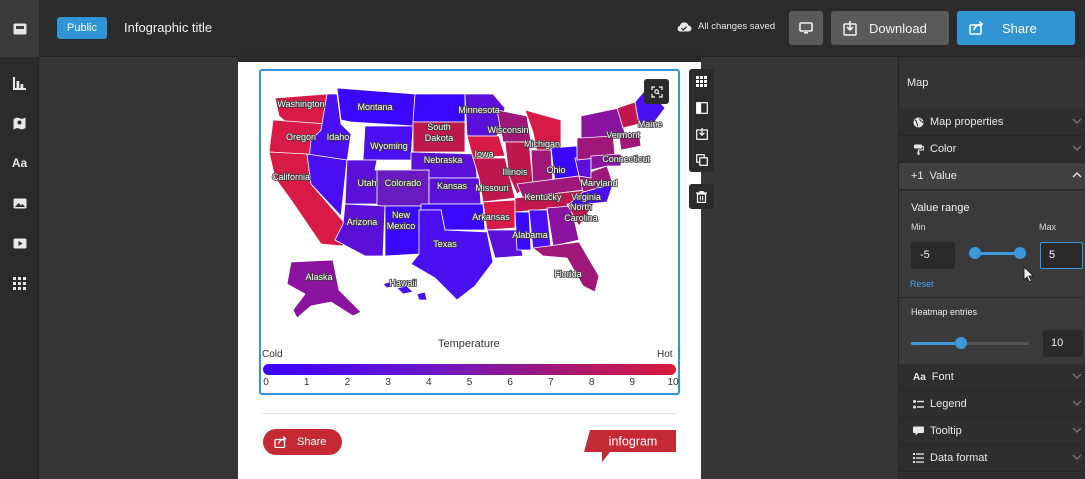 The width and height of the screenshot is (1085, 479). What do you see at coordinates (338, 137) in the screenshot?
I see `label-idaho: Idaho` at bounding box center [338, 137].